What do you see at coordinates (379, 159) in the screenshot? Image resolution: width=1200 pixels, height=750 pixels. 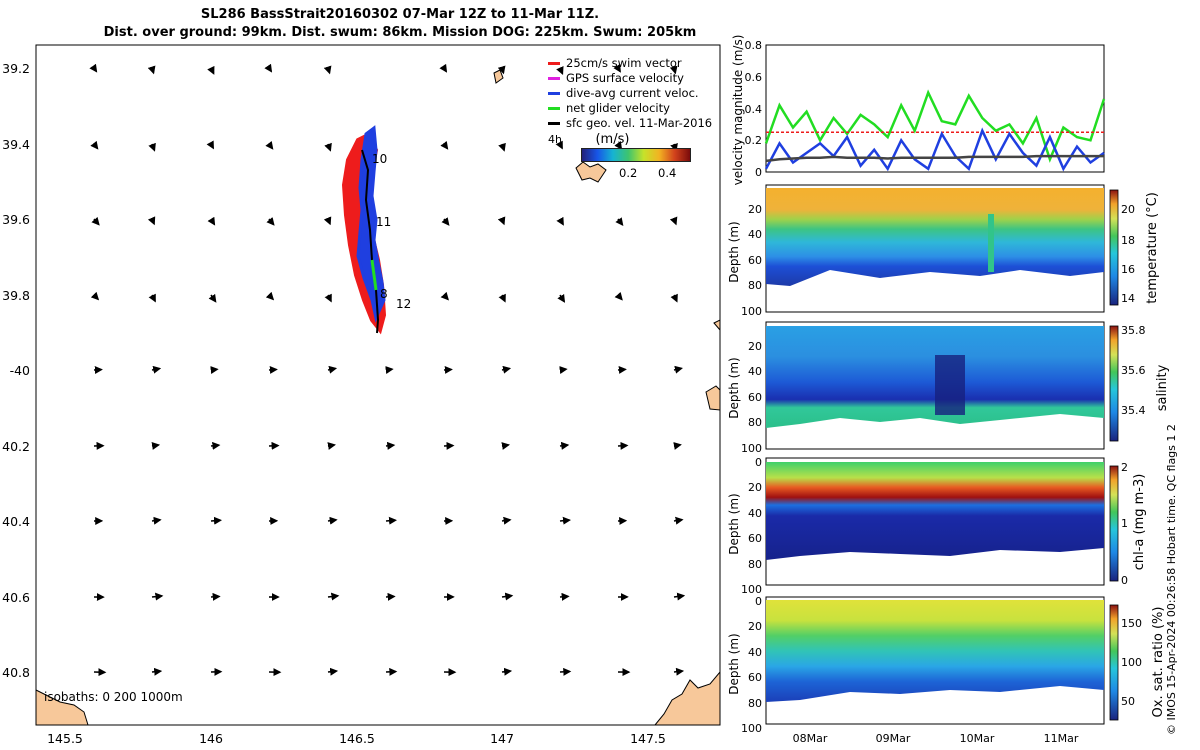 I see `track-label-10: 10` at bounding box center [379, 159].